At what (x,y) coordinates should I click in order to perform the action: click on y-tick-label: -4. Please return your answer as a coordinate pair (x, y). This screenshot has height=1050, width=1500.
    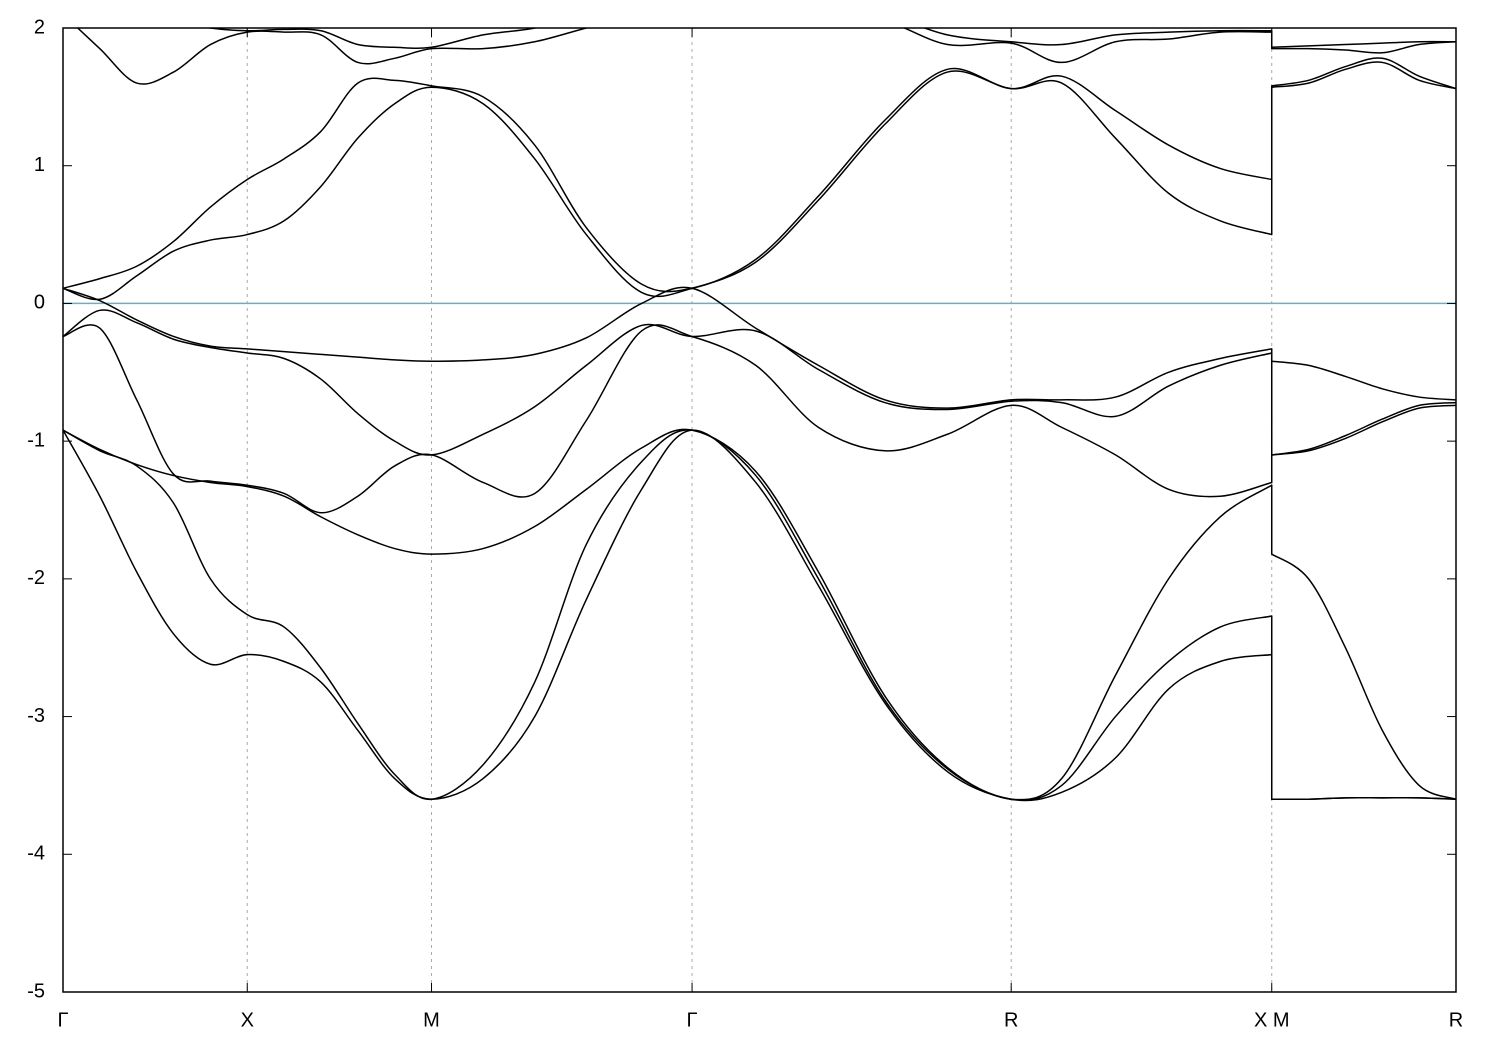
    Looking at the image, I should click on (36, 854).